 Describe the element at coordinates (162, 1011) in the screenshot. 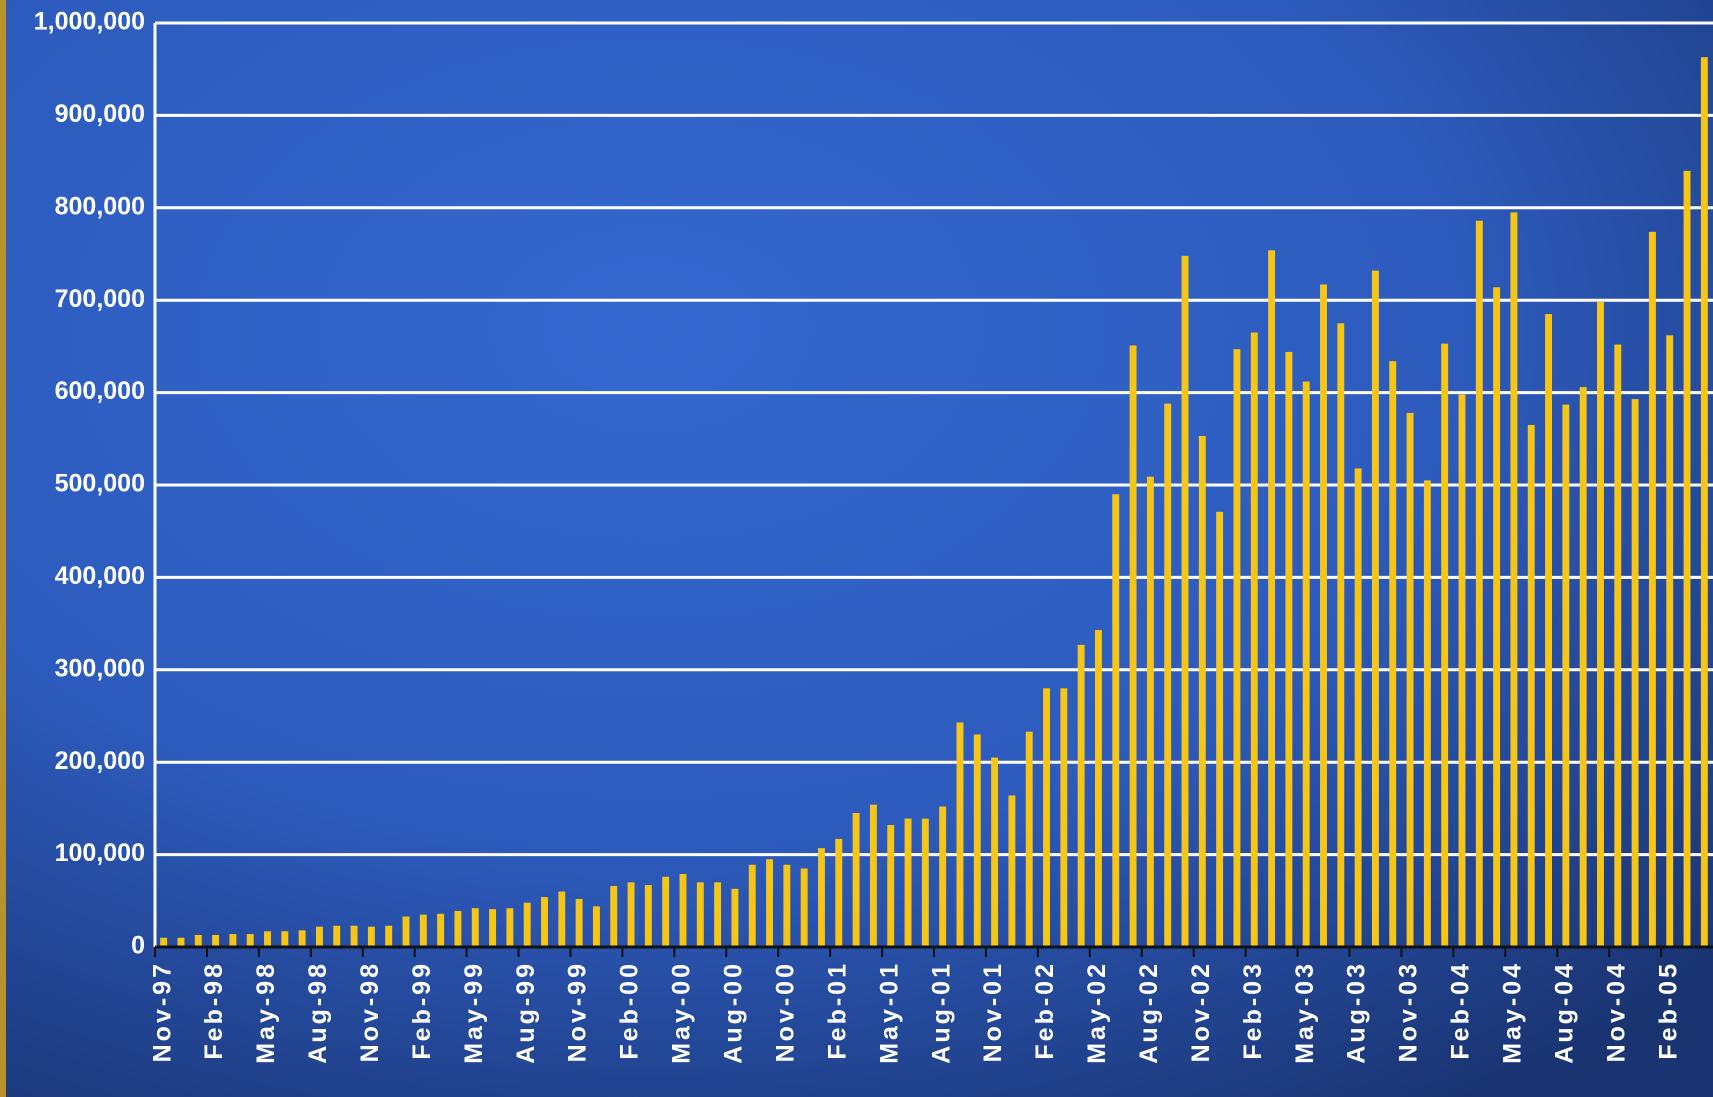

I see `x-tick-label: Nov-97` at that location.